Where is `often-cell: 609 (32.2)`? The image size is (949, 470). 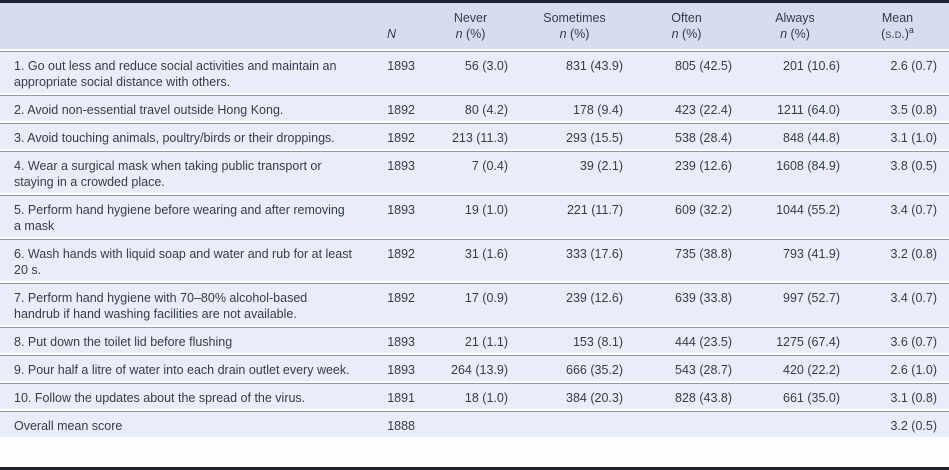 often-cell: 609 (32.2) is located at coordinates (689, 216).